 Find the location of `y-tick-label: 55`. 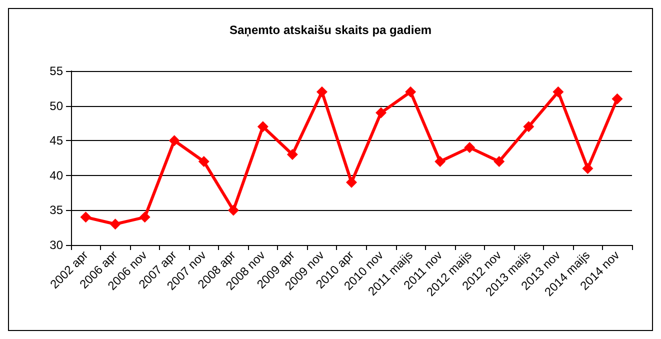

y-tick-label: 55 is located at coordinates (57, 71).